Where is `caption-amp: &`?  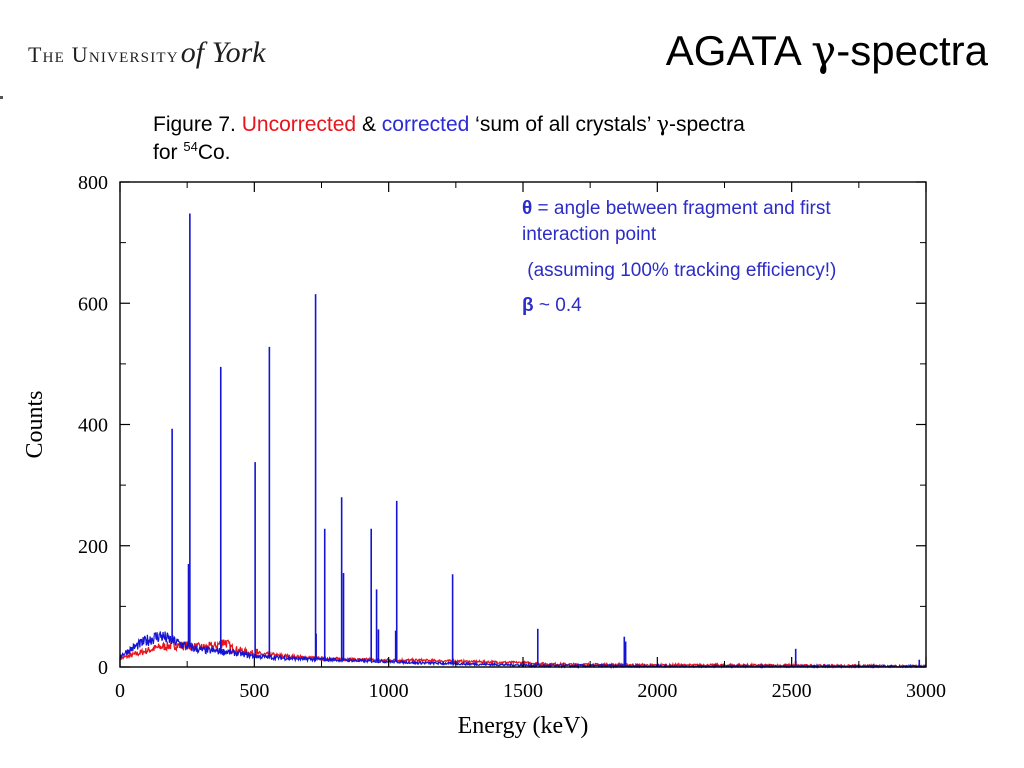
caption-amp: & is located at coordinates (369, 124).